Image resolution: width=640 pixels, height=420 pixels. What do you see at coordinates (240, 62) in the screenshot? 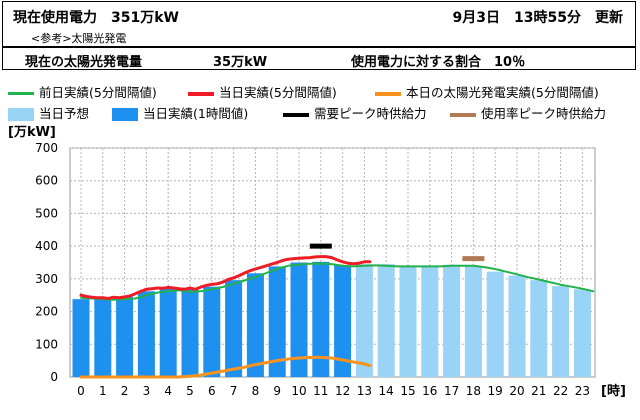
I see `solar-value: 35万kW` at bounding box center [240, 62].